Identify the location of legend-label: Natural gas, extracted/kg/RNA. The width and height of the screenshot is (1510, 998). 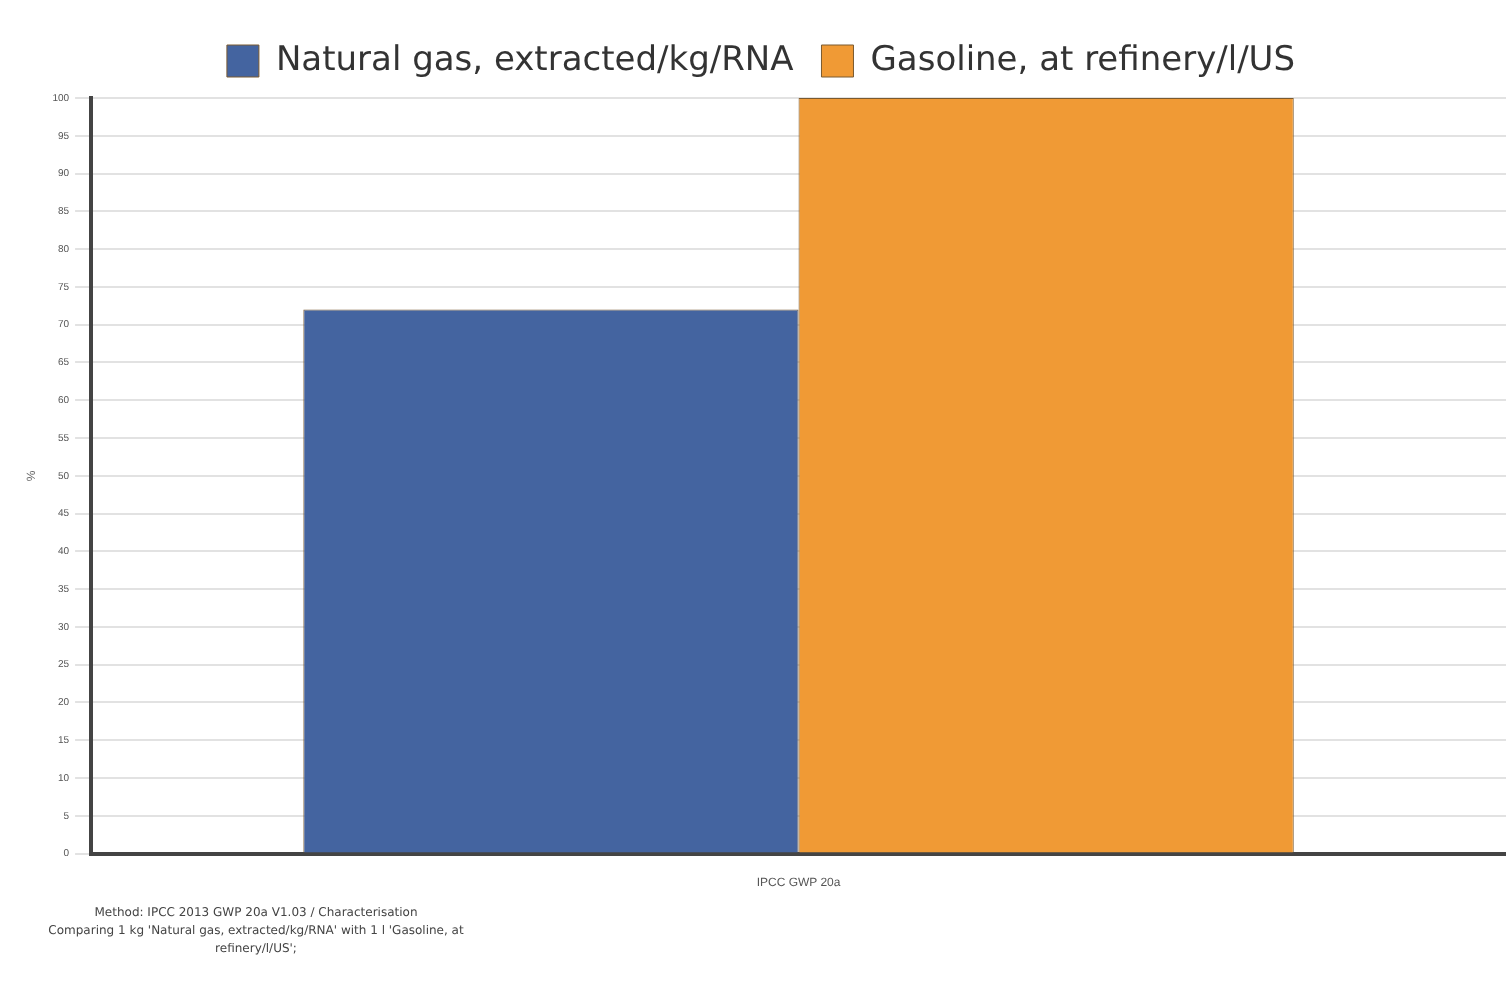
(535, 59).